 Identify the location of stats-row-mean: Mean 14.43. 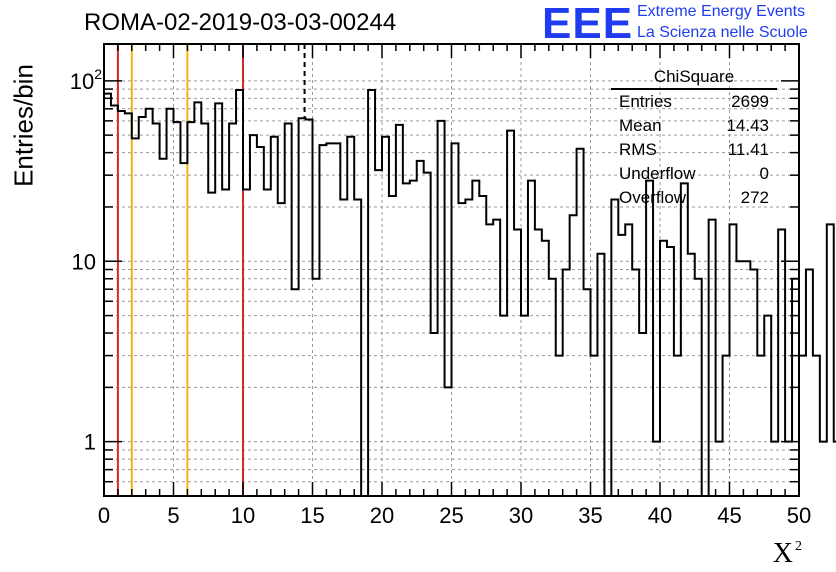
(694, 126).